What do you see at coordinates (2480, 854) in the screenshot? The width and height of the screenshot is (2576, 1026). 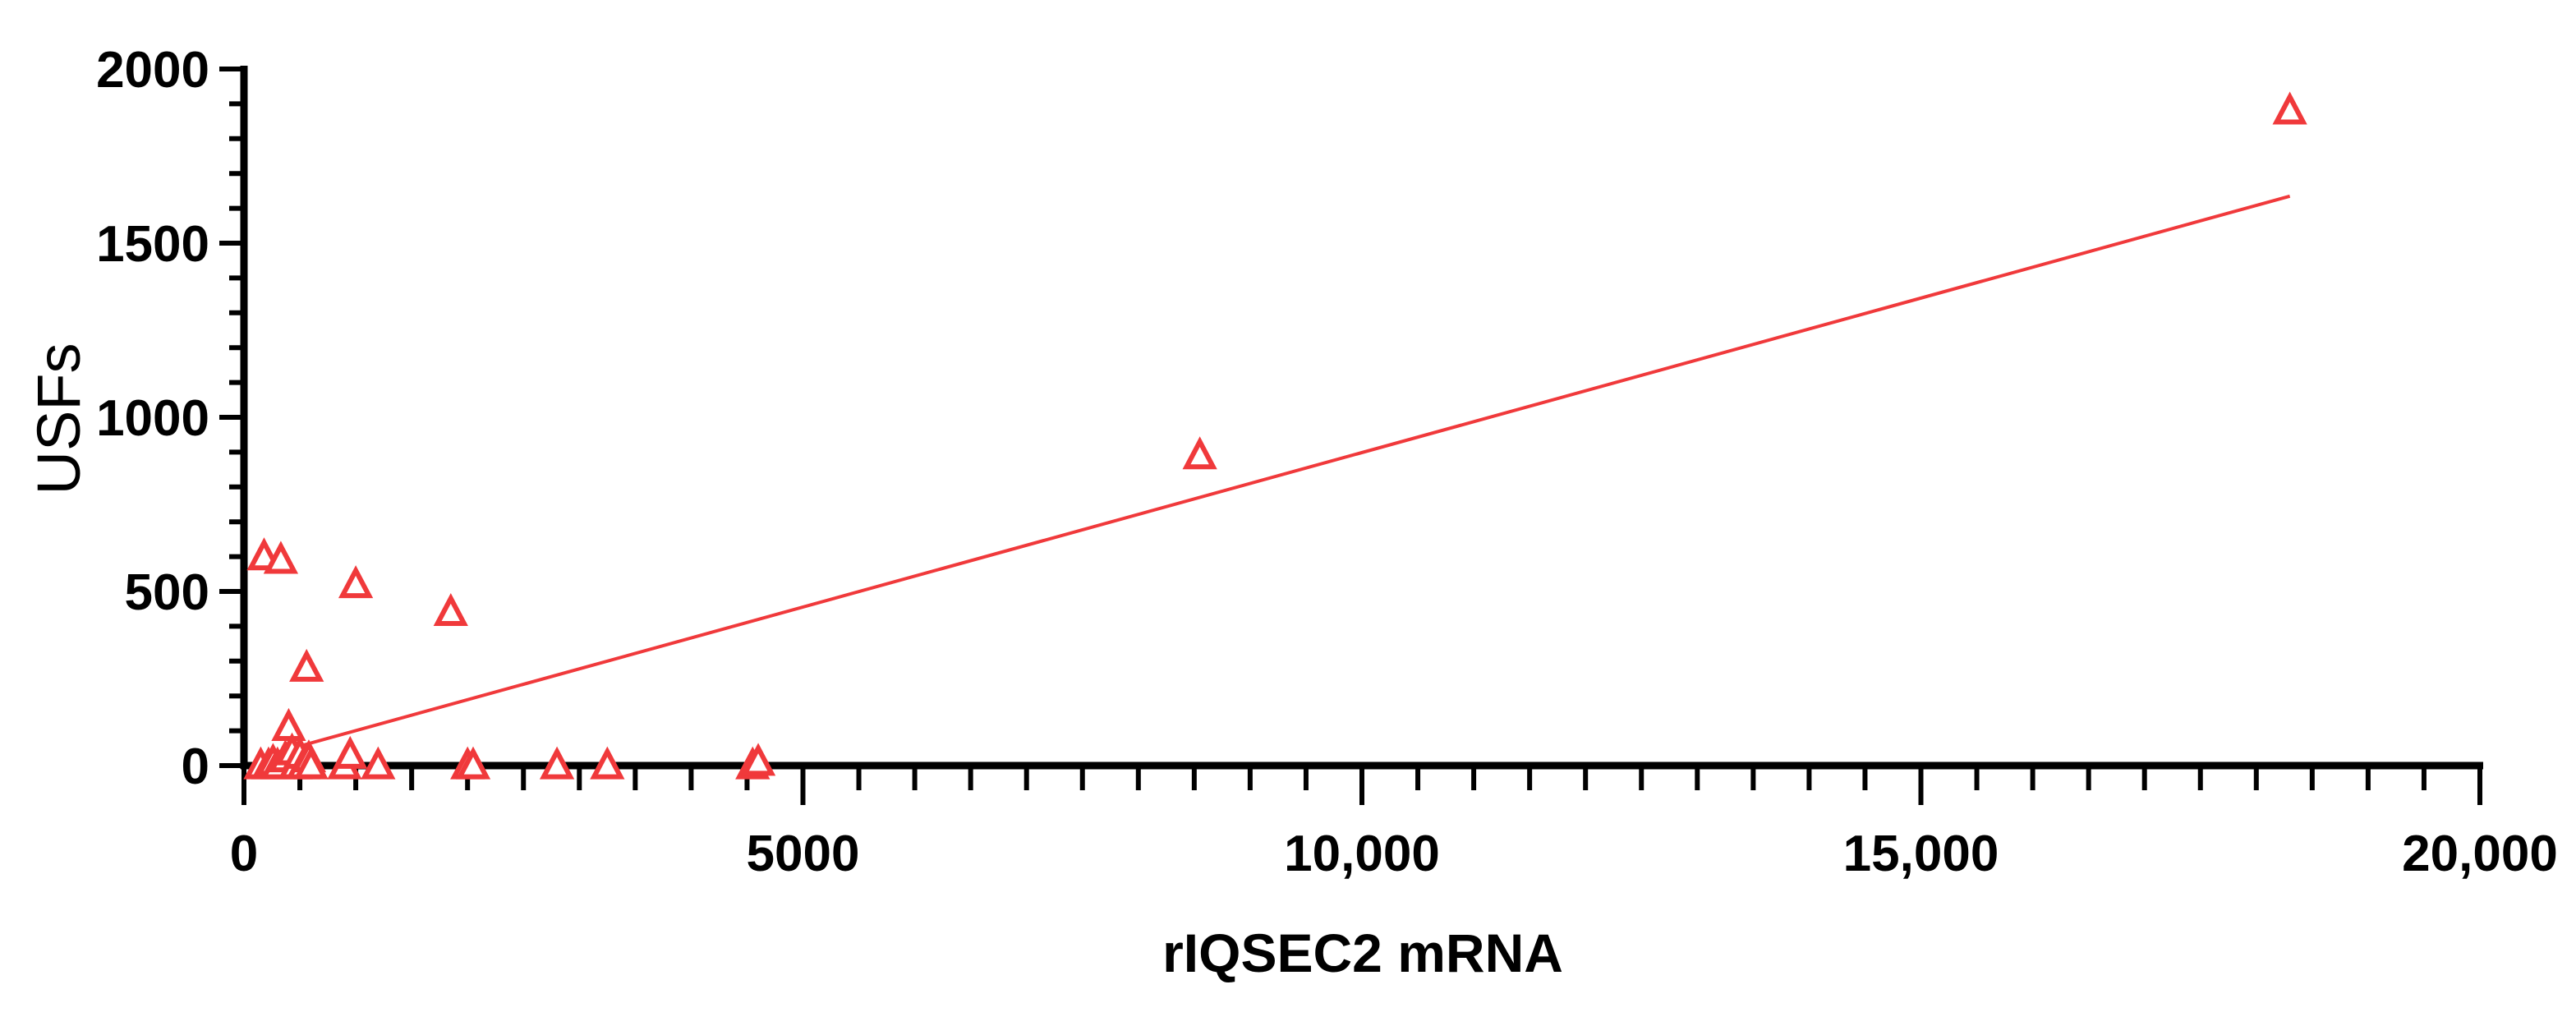 I see `x-tick-label: 20,000` at bounding box center [2480, 854].